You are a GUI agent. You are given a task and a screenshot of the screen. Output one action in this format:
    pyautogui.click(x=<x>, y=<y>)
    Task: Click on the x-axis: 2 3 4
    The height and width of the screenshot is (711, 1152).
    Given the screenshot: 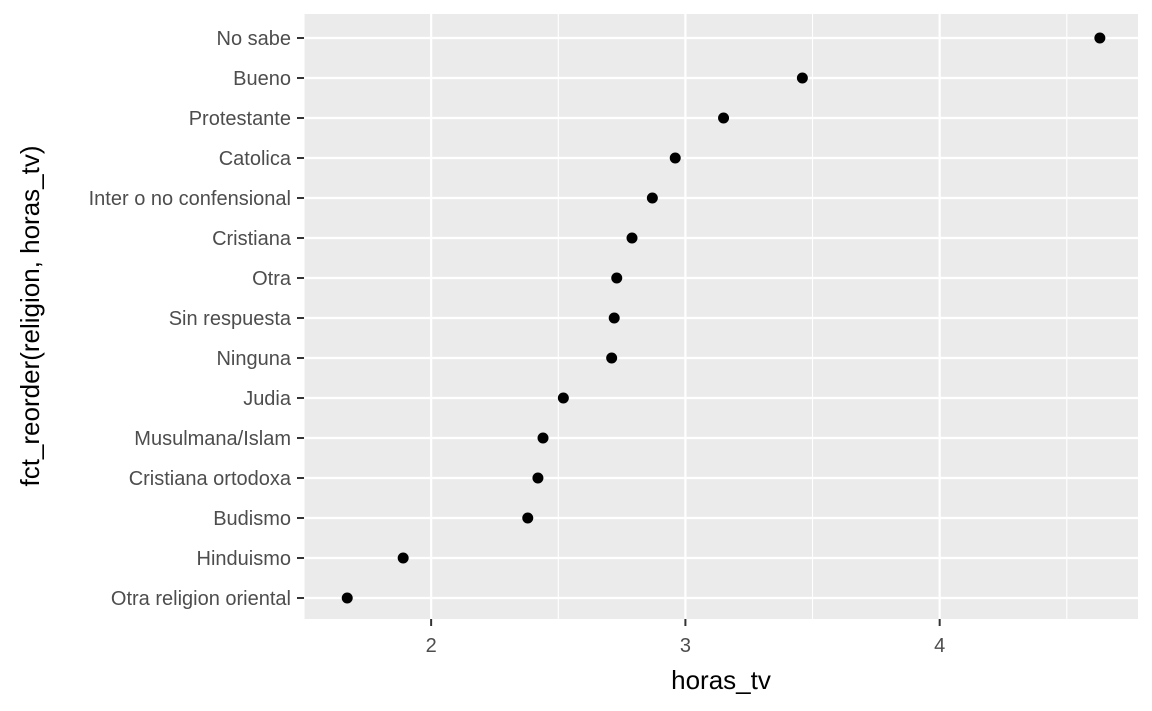 What is the action you would take?
    pyautogui.click(x=685, y=638)
    